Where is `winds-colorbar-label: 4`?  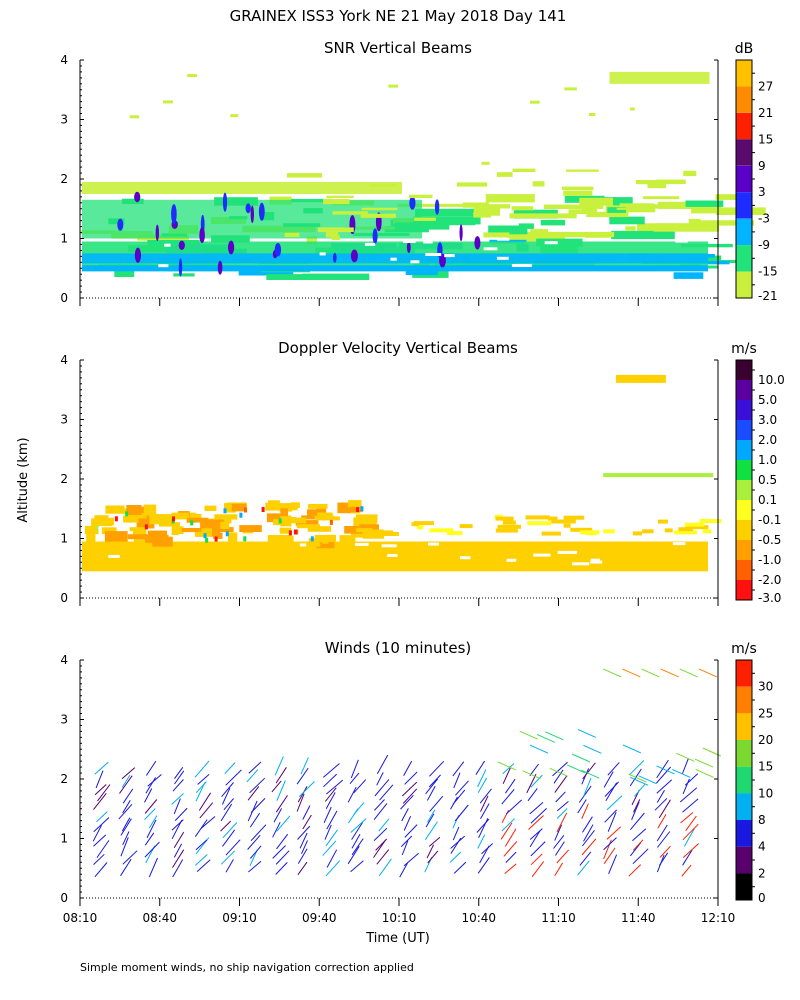
winds-colorbar-label: 4 is located at coordinates (762, 847).